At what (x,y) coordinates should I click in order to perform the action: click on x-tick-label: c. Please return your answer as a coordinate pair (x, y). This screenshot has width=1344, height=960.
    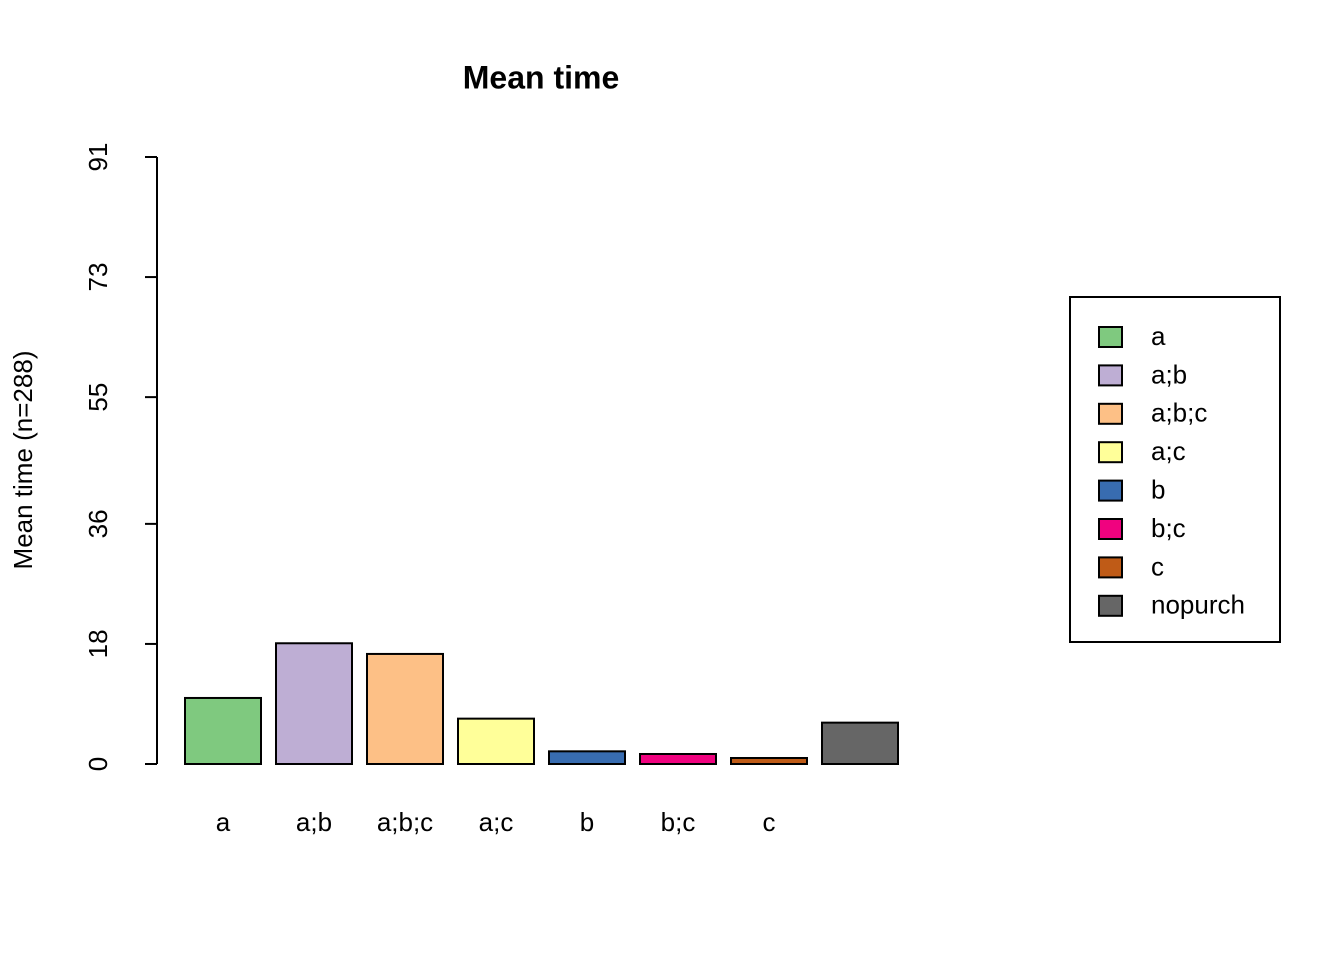
    Looking at the image, I should click on (769, 822).